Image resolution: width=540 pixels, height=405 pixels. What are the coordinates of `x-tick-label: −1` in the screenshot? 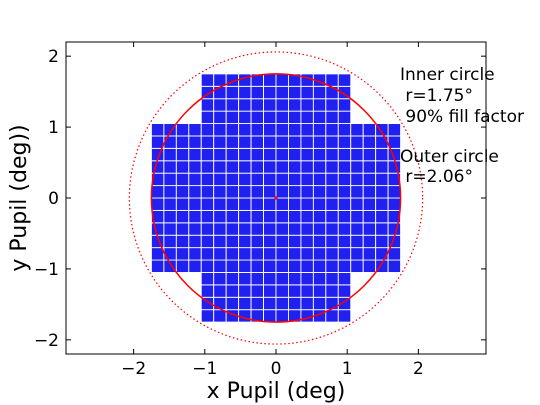 It's located at (204, 369).